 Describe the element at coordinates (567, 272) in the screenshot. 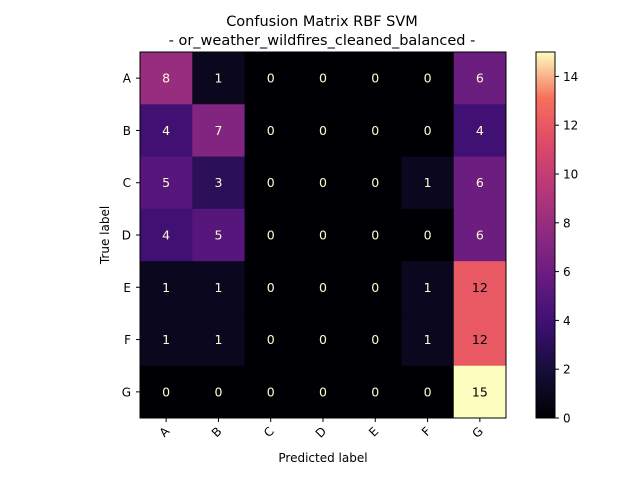

I see `colorbar-tick-label: 6` at that location.